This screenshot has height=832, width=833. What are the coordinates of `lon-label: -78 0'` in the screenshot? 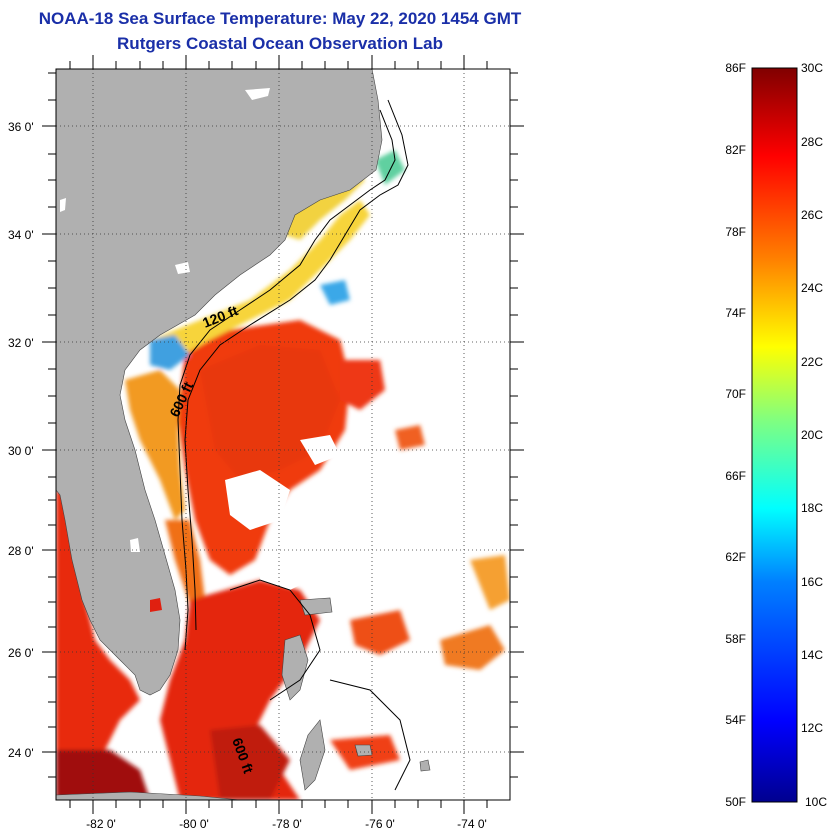 It's located at (287, 824).